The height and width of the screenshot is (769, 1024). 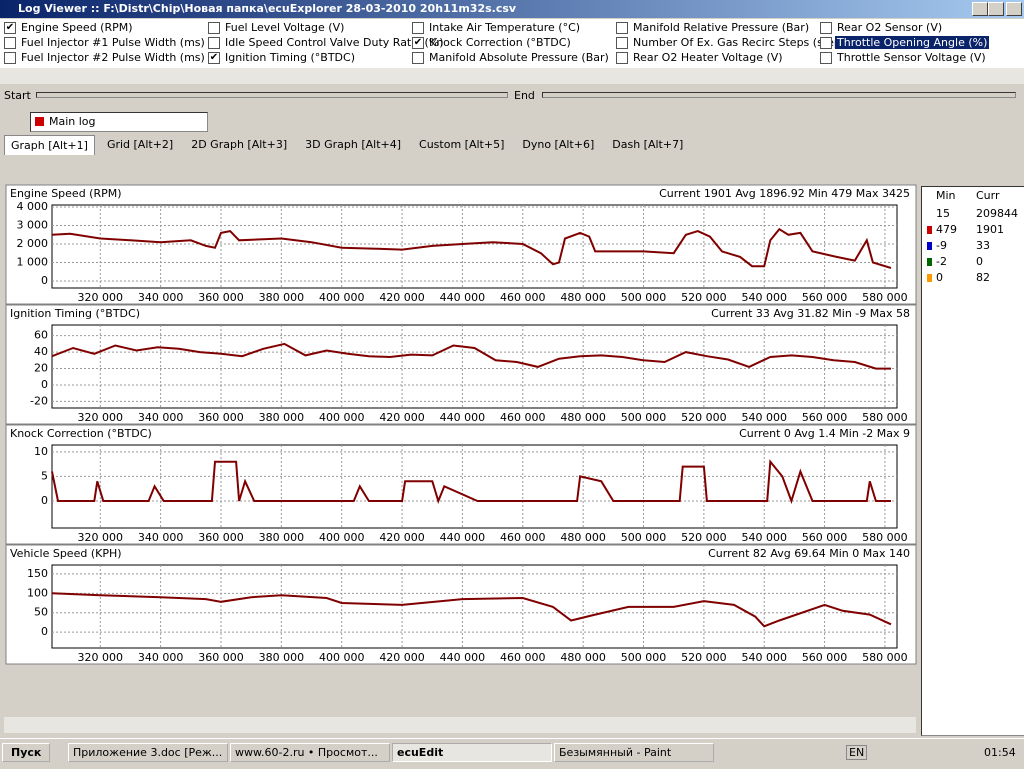 I want to click on parameter-label: Rear O2 Sensor (V), so click(x=890, y=27).